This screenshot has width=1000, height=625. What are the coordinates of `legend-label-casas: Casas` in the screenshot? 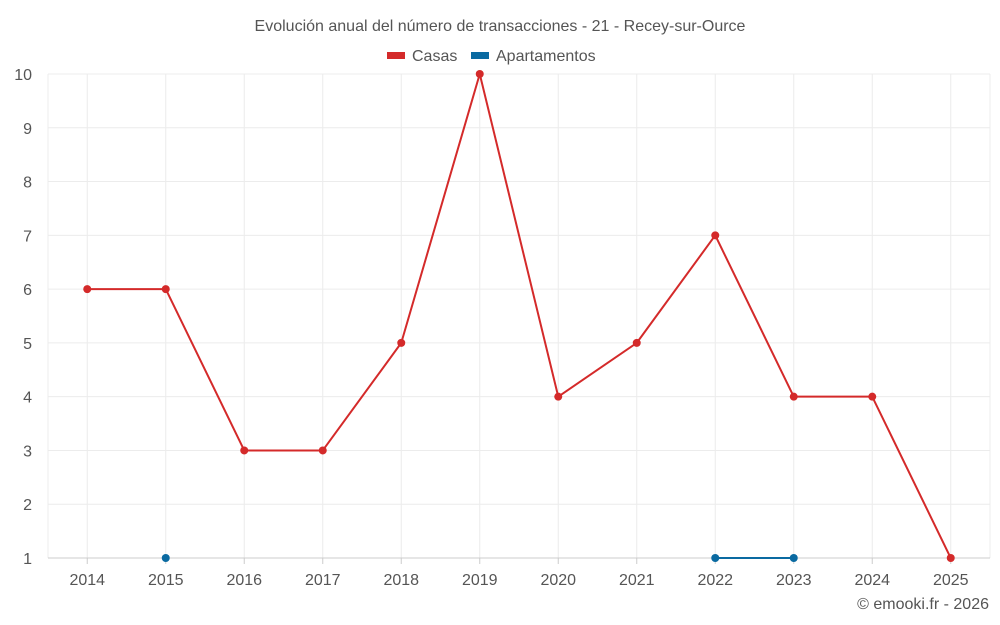 It's located at (434, 56).